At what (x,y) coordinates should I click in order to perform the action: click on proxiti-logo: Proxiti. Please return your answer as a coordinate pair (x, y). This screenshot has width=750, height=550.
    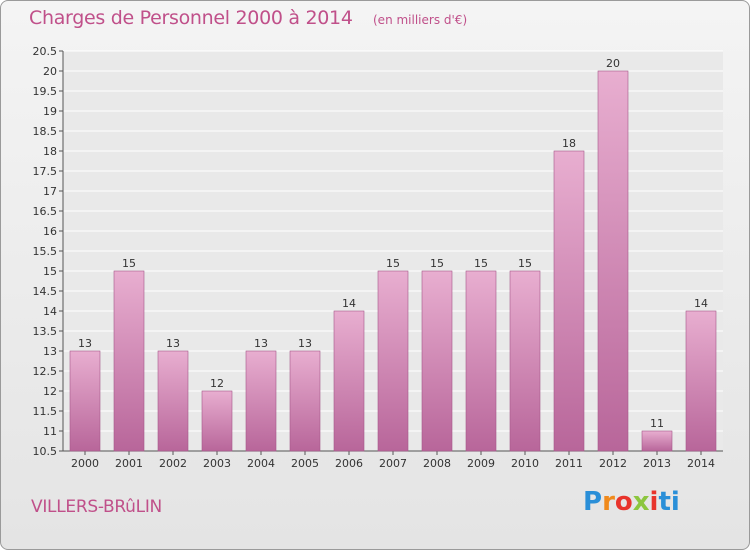
    Looking at the image, I should click on (631, 502).